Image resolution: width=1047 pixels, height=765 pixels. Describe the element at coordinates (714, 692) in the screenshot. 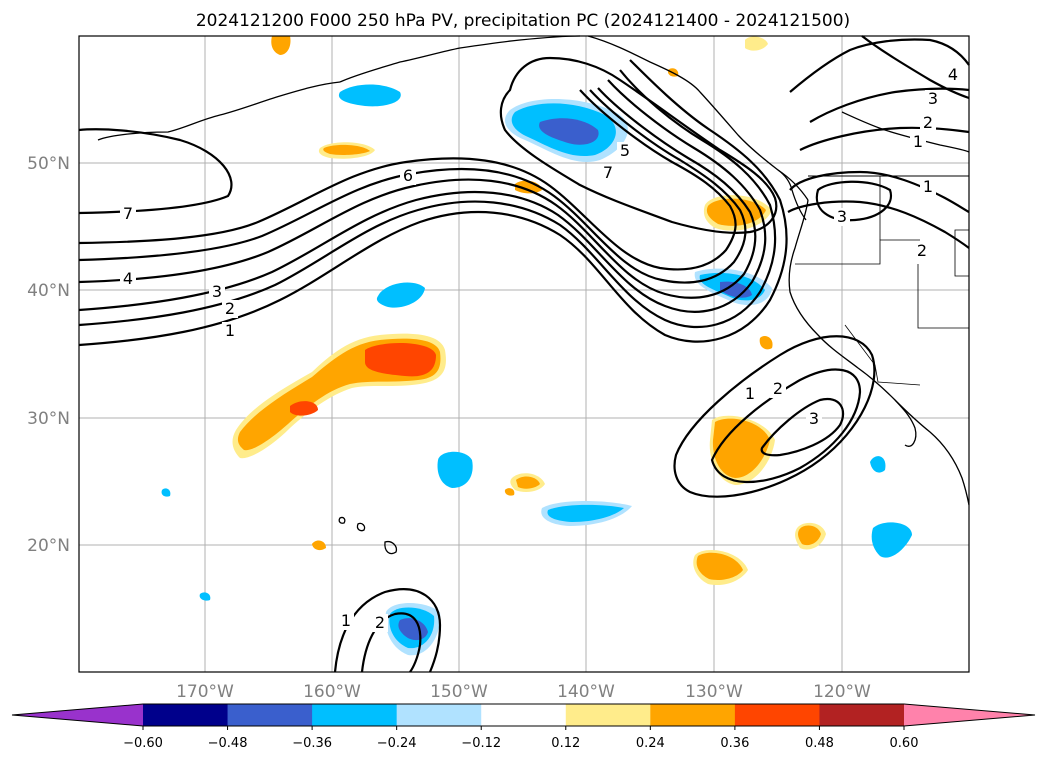

I see `lon-label: 130°W` at that location.